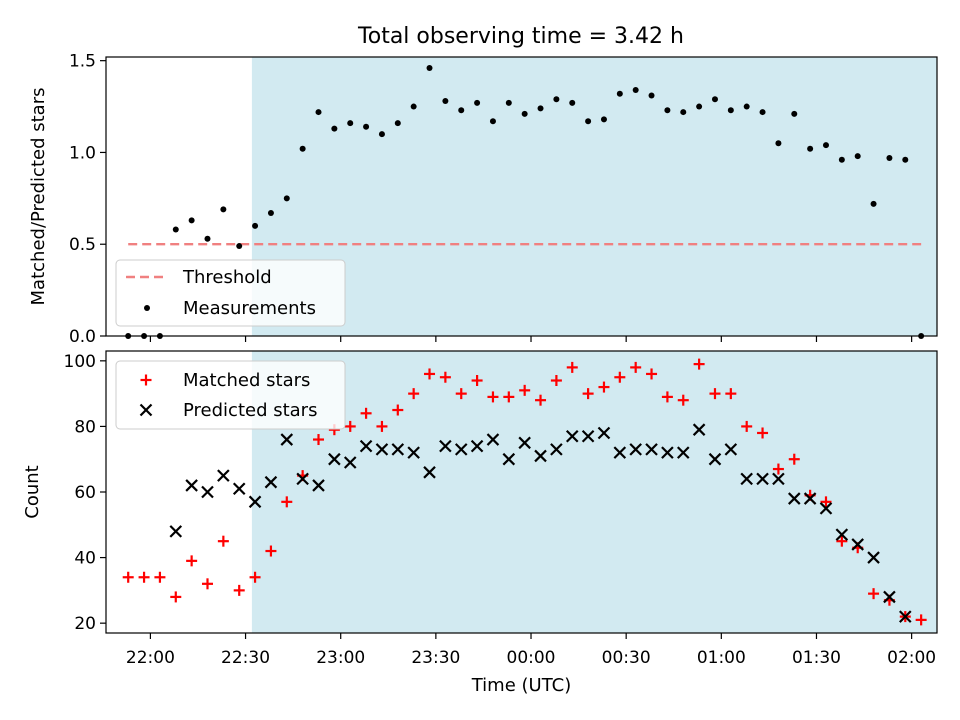  What do you see at coordinates (85, 559) in the screenshot?
I see `y-tick-label: 40` at bounding box center [85, 559].